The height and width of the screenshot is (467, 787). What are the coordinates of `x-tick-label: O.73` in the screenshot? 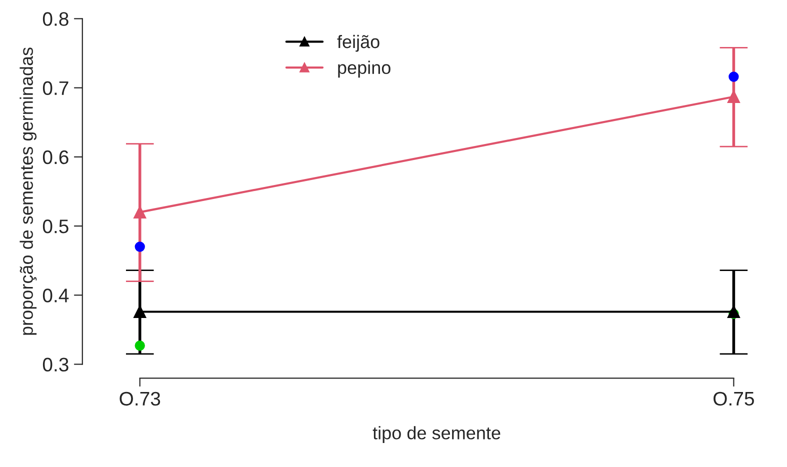 It's located at (140, 399).